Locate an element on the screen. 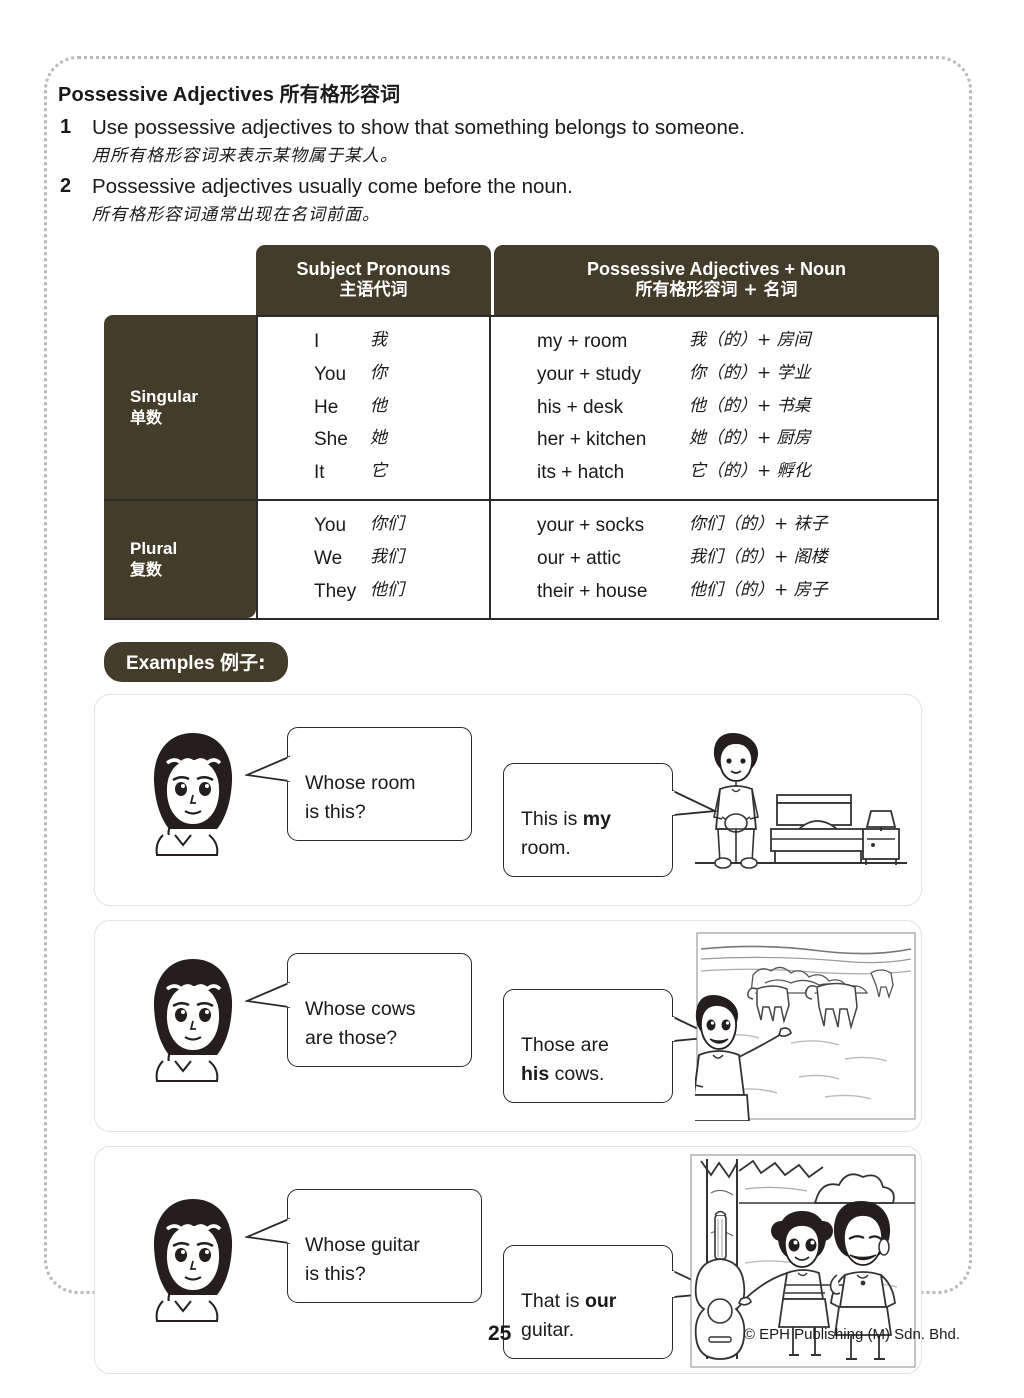  possessive-line: their + house 他们（的）+ 房子 is located at coordinates (737, 592).